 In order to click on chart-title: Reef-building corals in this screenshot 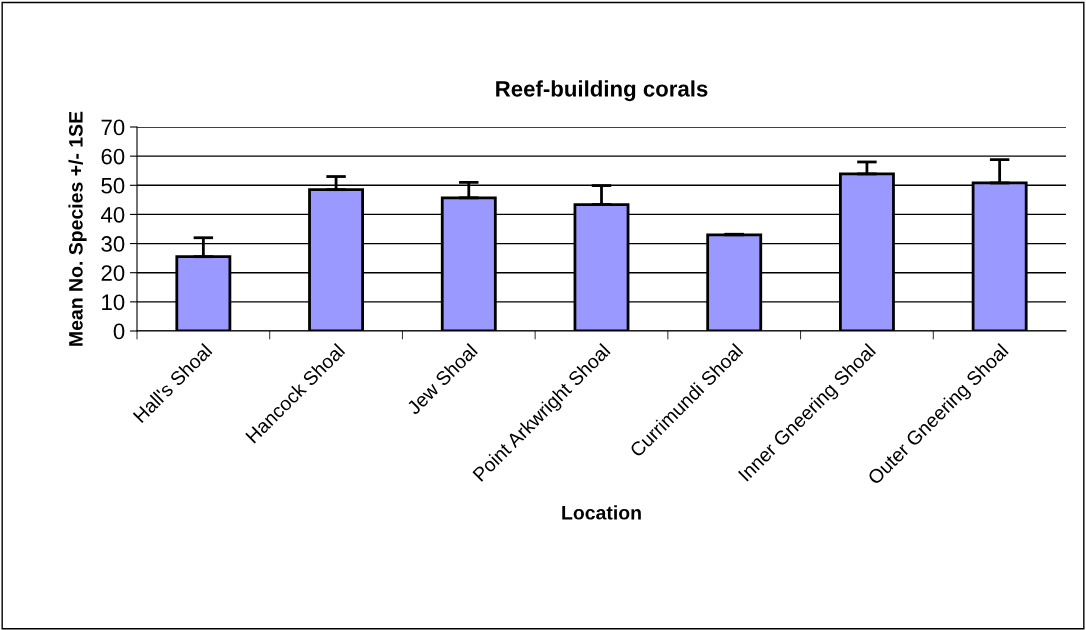, I will do `click(602, 91)`.